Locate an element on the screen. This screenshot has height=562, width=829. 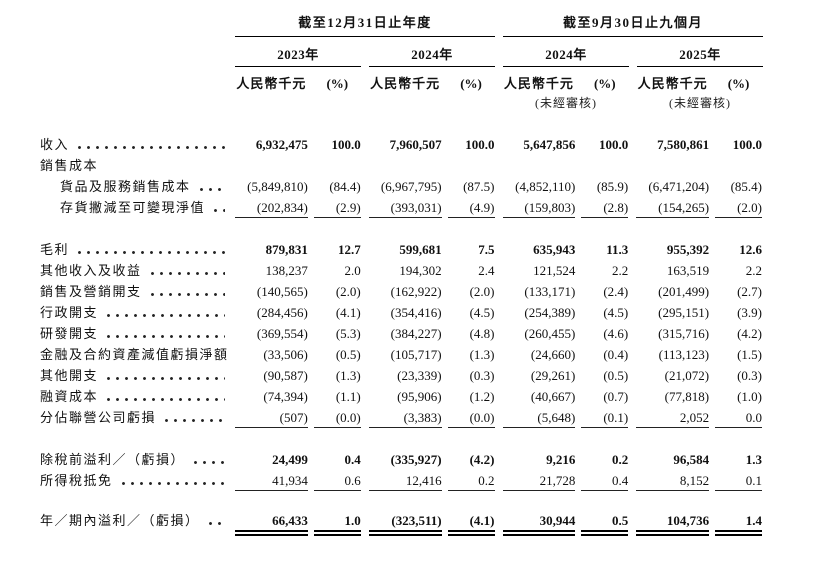
row-label: 除稅前溢利／（虧損） is located at coordinates (113, 459).